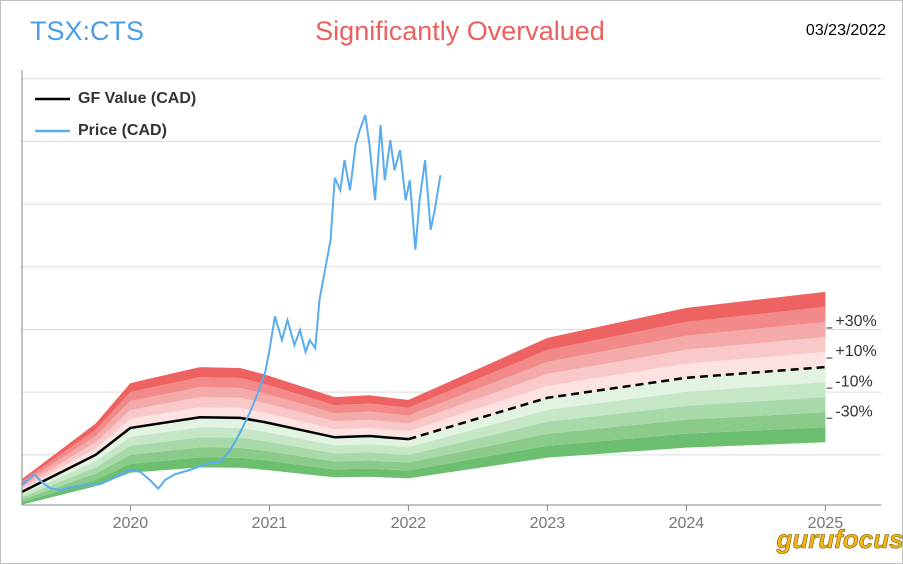 This screenshot has height=564, width=903. I want to click on band-label: -30%, so click(853, 411).